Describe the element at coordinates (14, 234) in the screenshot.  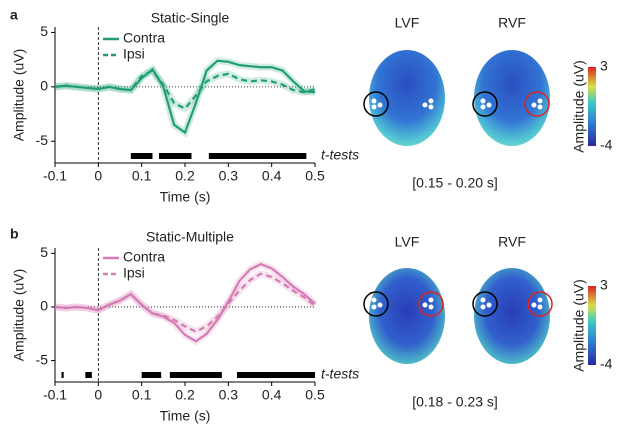
I see `panel-letter: b` at that location.